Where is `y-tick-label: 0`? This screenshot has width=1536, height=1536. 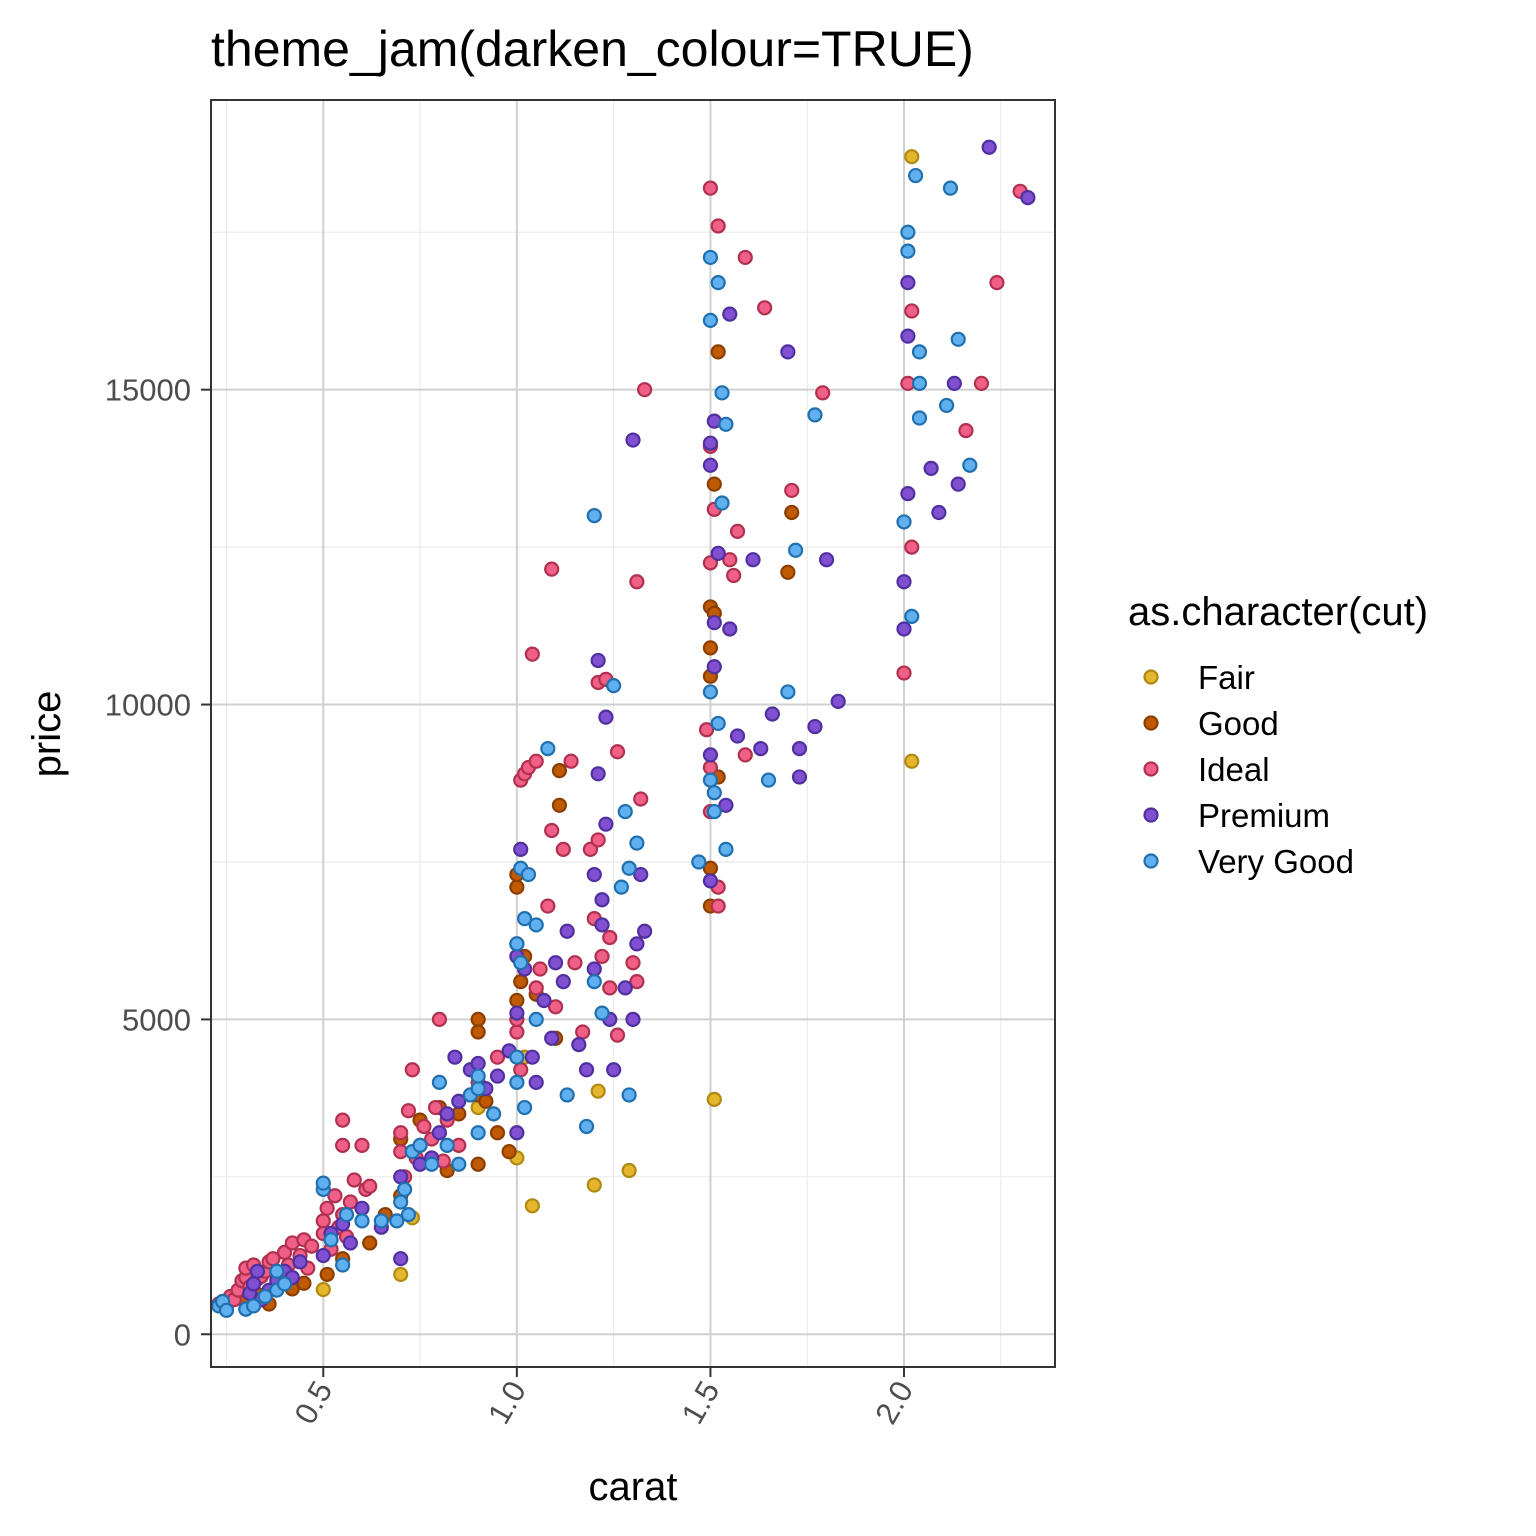
y-tick-label: 0 is located at coordinates (182, 1334).